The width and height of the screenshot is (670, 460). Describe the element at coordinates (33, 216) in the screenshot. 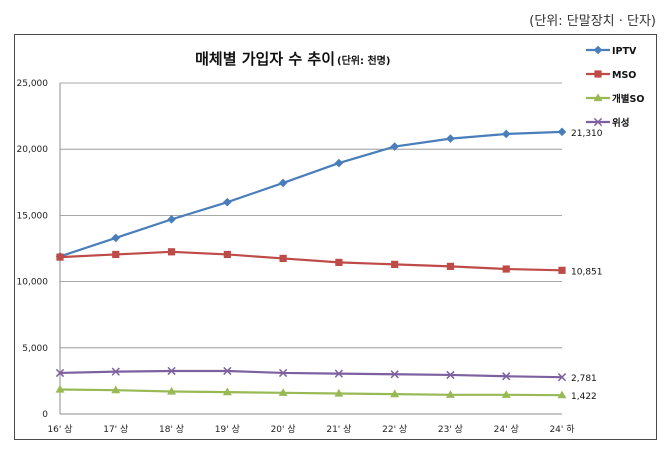

I see `y-tick-label: 15,000` at that location.